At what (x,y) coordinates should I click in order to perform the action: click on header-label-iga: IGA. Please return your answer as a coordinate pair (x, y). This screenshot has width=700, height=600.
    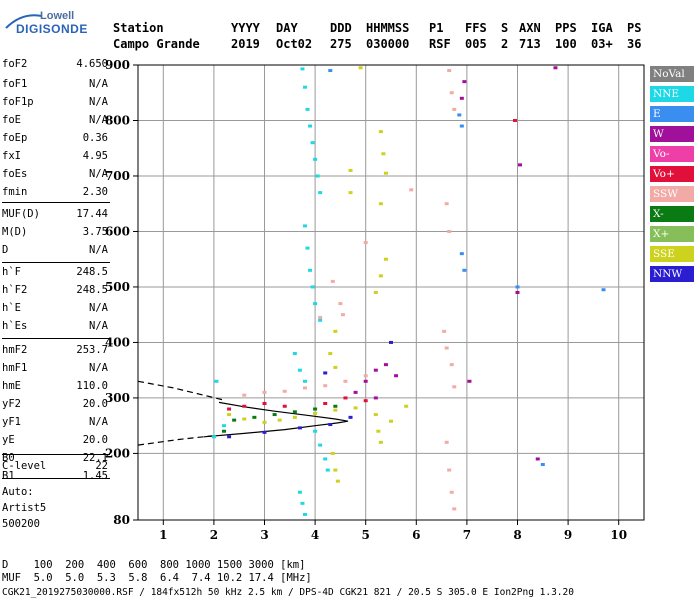
    Looking at the image, I should click on (602, 28).